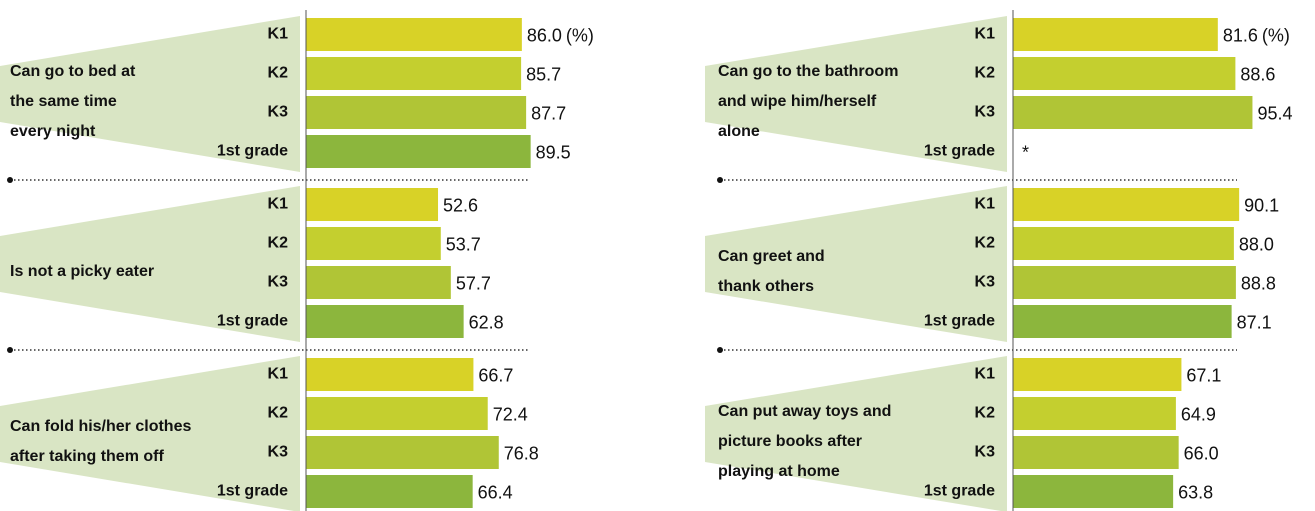 Image resolution: width=1315 pixels, height=511 pixels. I want to click on value-label: 95.4, so click(1274, 113).